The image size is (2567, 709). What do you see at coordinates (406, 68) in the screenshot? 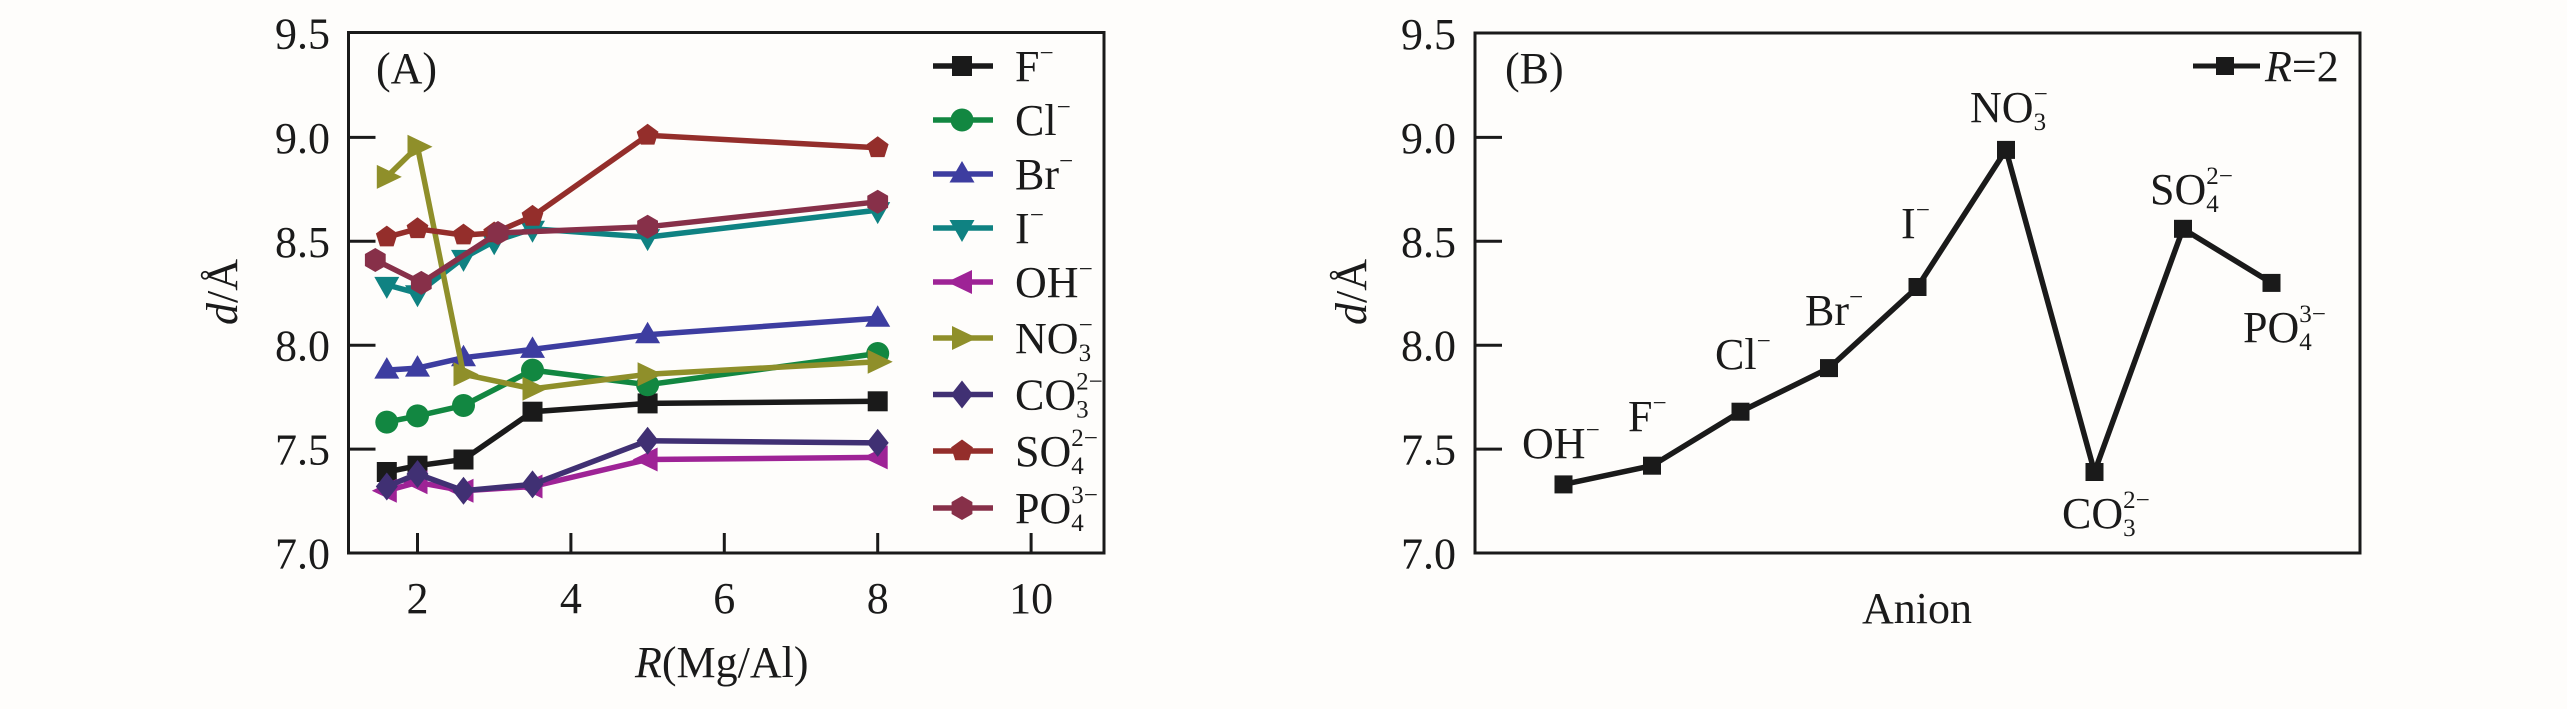
I see `svg-text: (A)` at bounding box center [406, 68].